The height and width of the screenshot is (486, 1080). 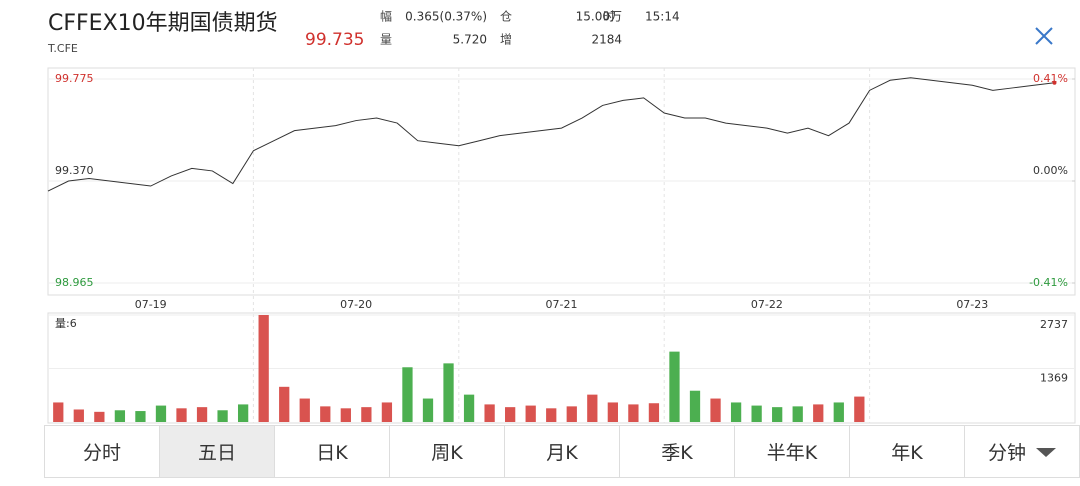 I want to click on tab-label: 日K, so click(x=332, y=453).